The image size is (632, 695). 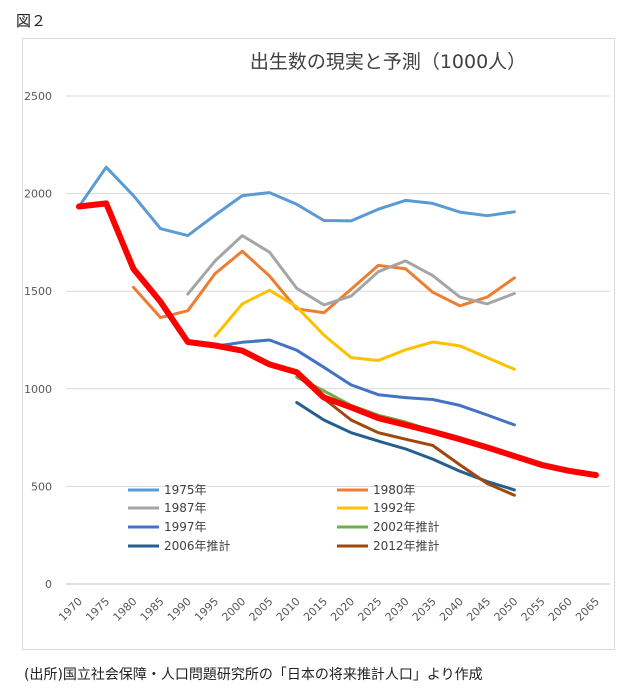 What do you see at coordinates (31, 21) in the screenshot?
I see `figure-label: 図２` at bounding box center [31, 21].